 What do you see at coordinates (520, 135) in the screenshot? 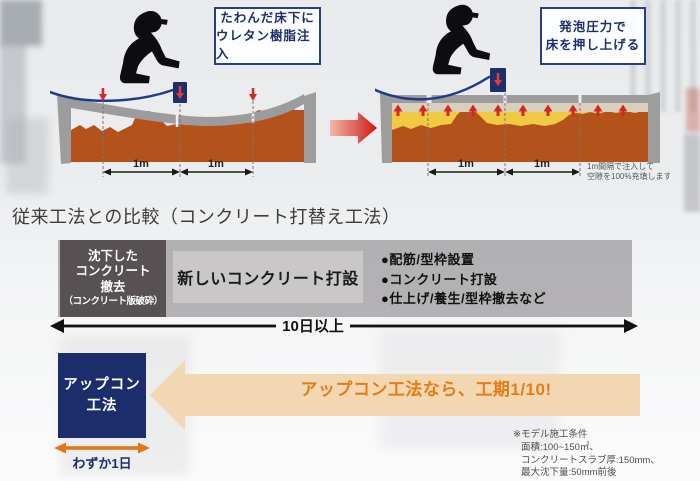
I see `soil-right` at bounding box center [520, 135].